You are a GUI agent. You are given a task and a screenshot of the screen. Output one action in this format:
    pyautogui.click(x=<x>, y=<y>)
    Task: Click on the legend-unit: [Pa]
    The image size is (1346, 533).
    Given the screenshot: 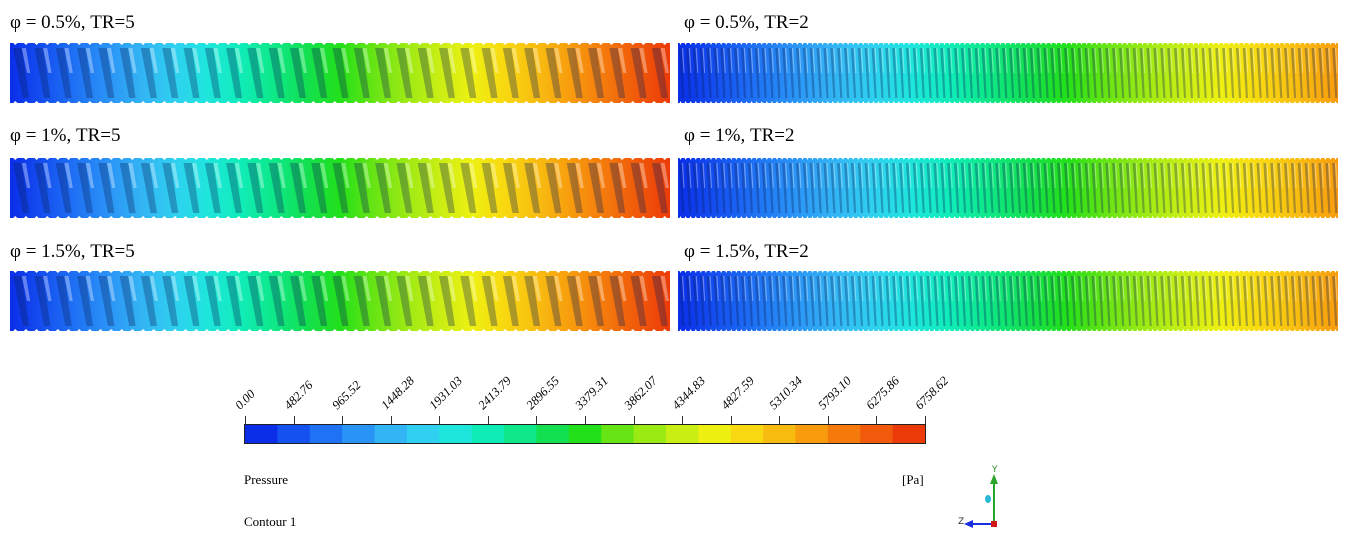 What is the action you would take?
    pyautogui.click(x=913, y=479)
    